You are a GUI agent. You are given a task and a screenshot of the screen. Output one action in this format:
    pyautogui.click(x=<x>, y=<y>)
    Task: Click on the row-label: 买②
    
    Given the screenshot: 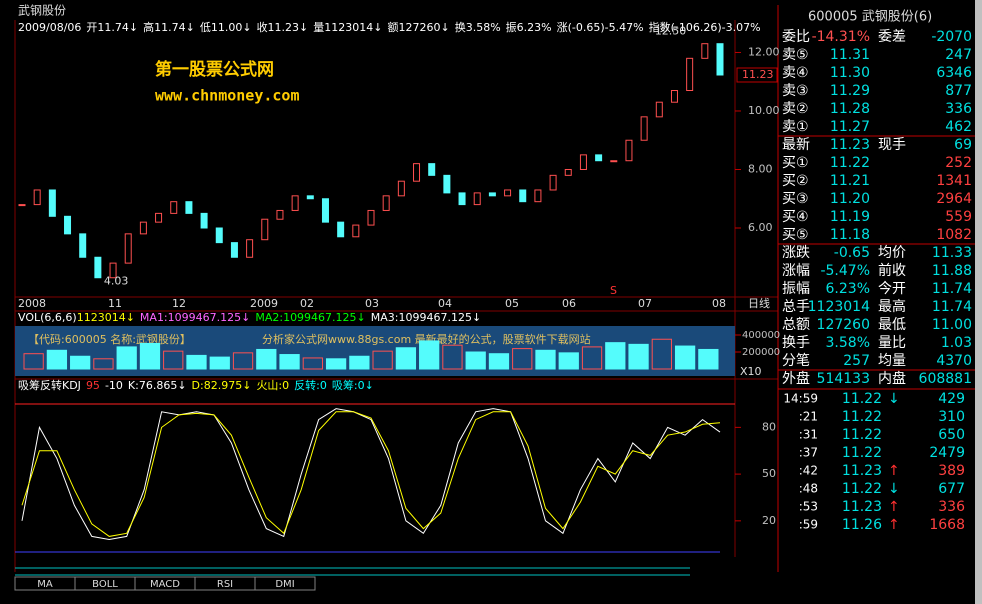 What is the action you would take?
    pyautogui.click(x=795, y=181)
    